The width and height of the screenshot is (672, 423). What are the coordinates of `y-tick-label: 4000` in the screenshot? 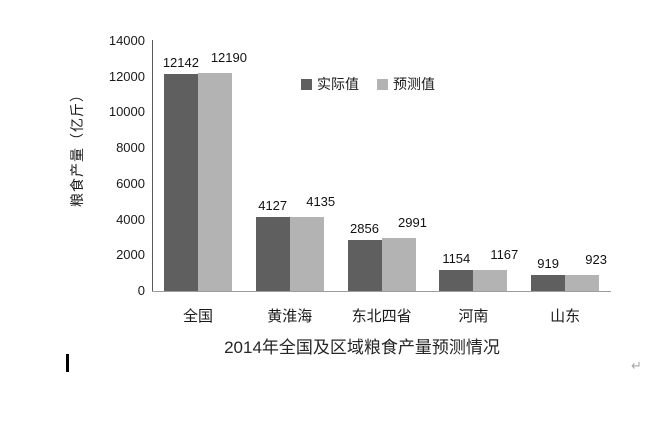 It's located at (130, 219).